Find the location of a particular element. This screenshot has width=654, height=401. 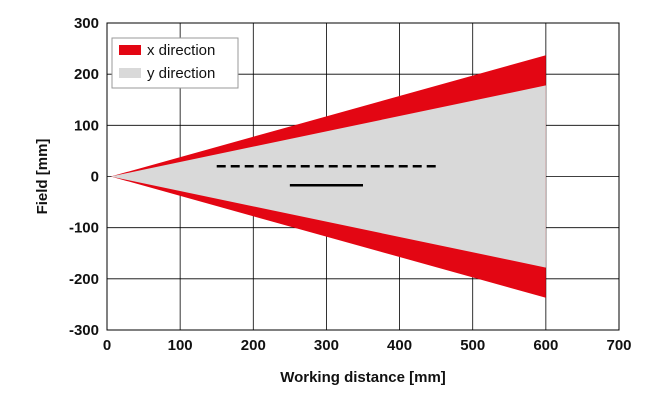

legend-swatch-x-direction is located at coordinates (130, 50).